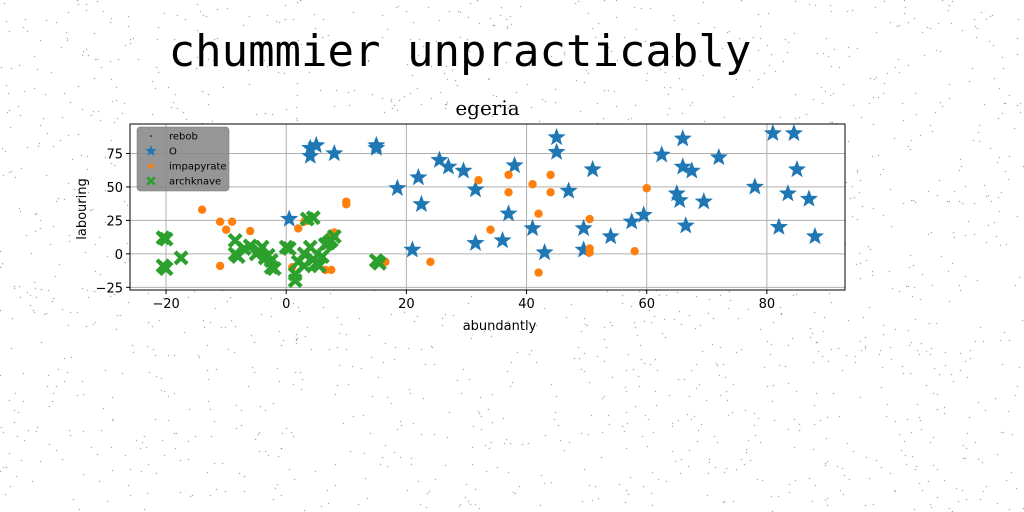 This screenshot has height=512, width=1024. I want to click on legend-label: rebob, so click(183, 137).